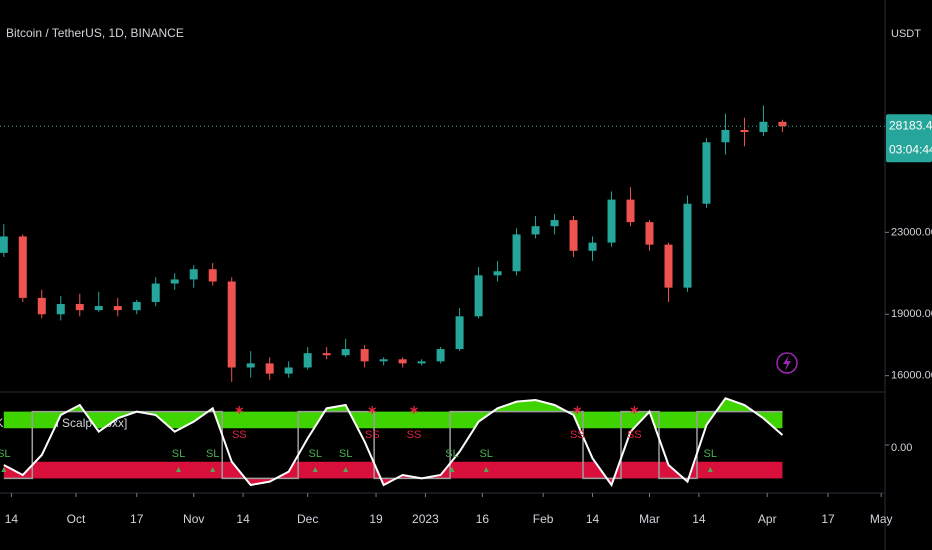  I want to click on x-tick-label: 19, so click(376, 519).